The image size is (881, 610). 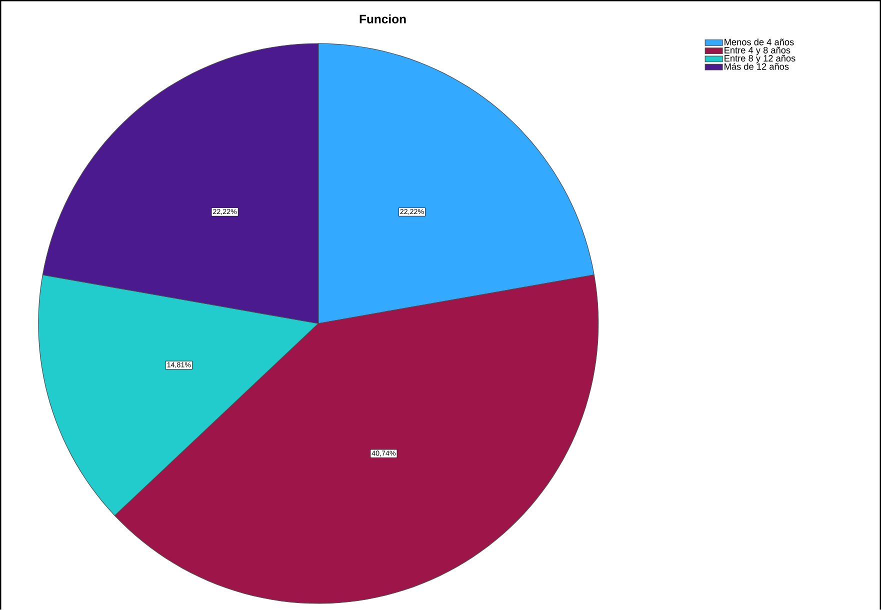 What do you see at coordinates (759, 42) in the screenshot?
I see `legend-label: Menos de 4 años` at bounding box center [759, 42].